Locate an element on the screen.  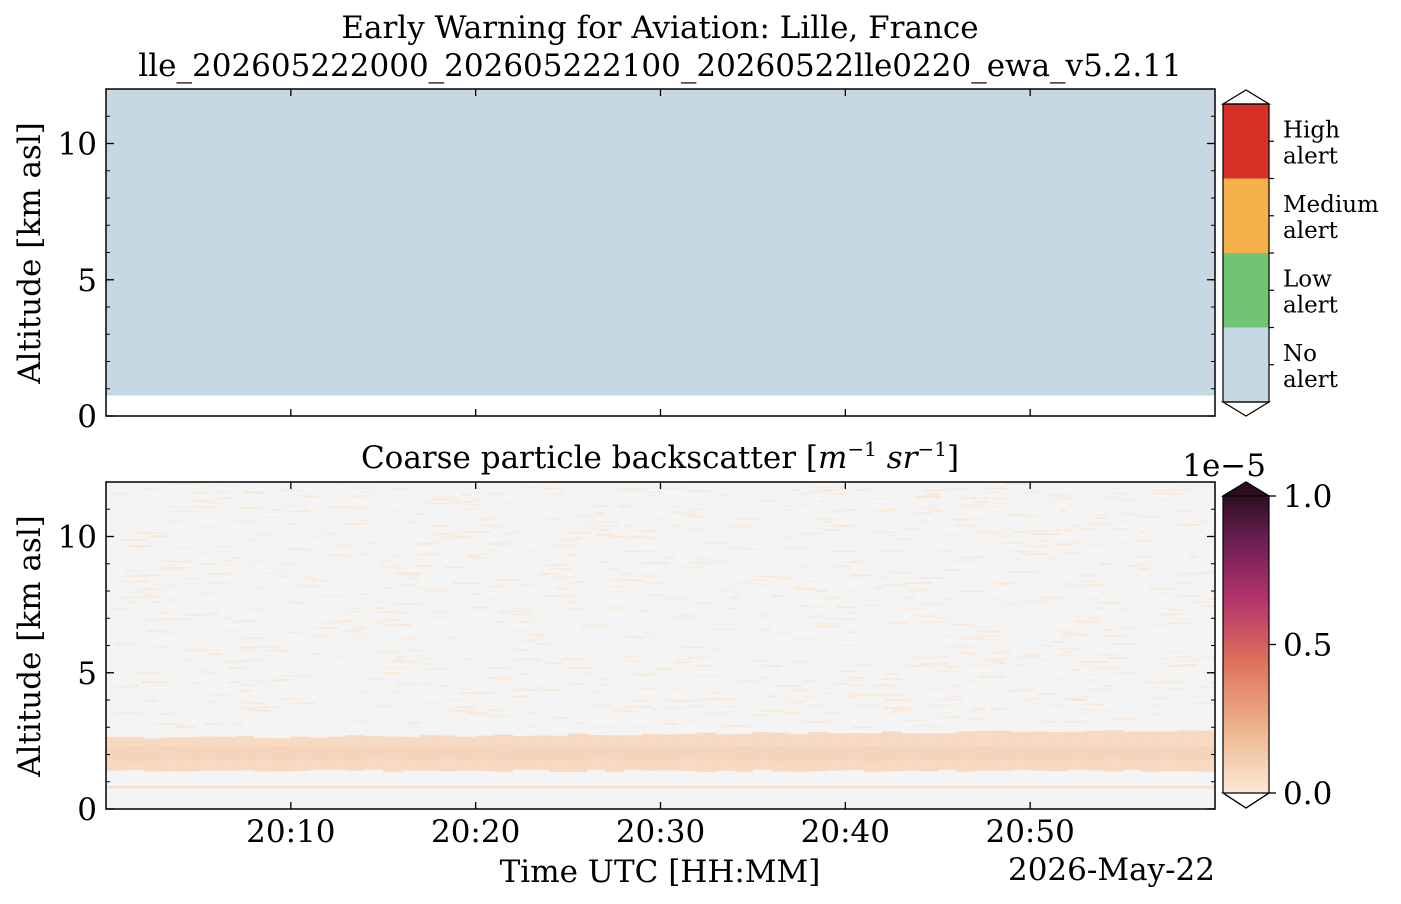
colorbar-tick-label: 1.0 is located at coordinates (1307, 497).